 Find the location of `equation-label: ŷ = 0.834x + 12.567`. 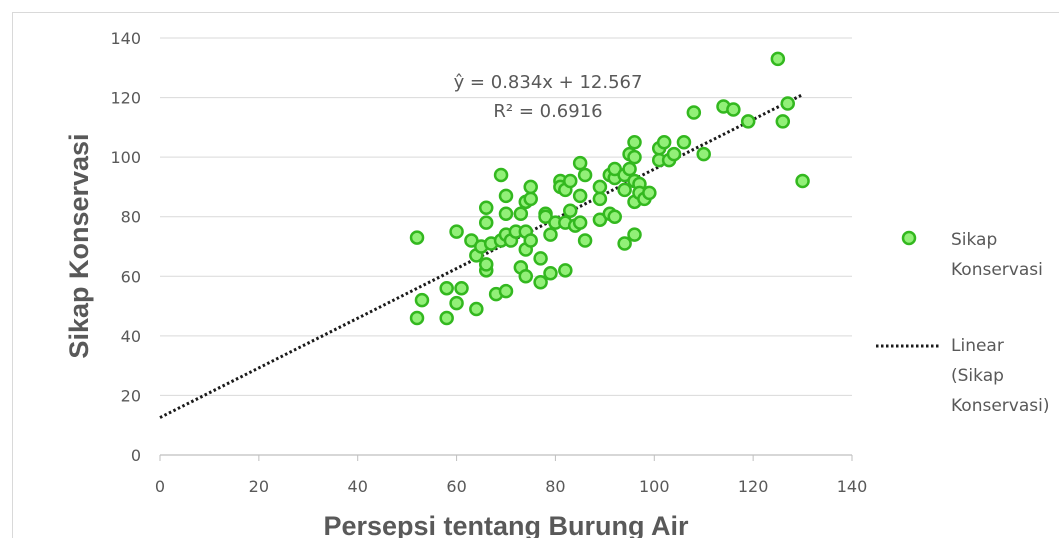

equation-label: ŷ = 0.834x + 12.567 is located at coordinates (548, 82).